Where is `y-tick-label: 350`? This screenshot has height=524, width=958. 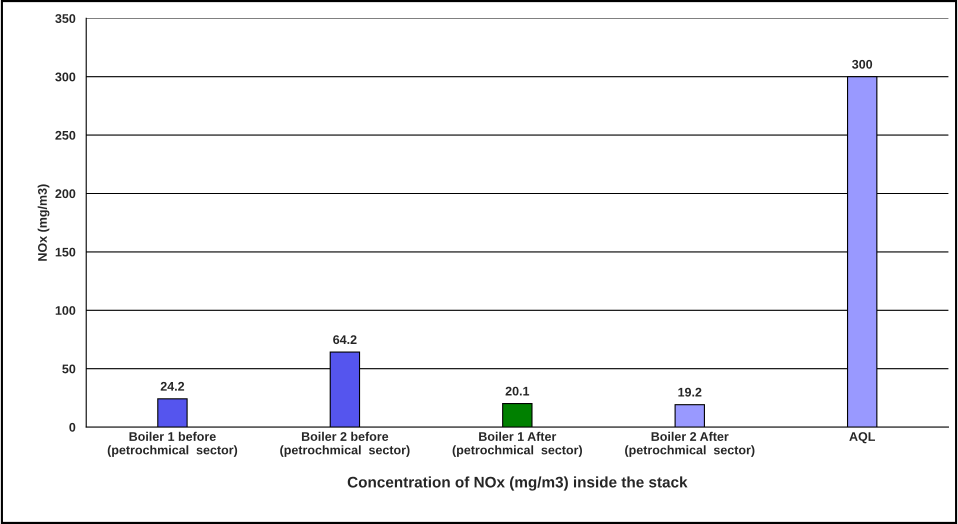
y-tick-label: 350 is located at coordinates (65, 19).